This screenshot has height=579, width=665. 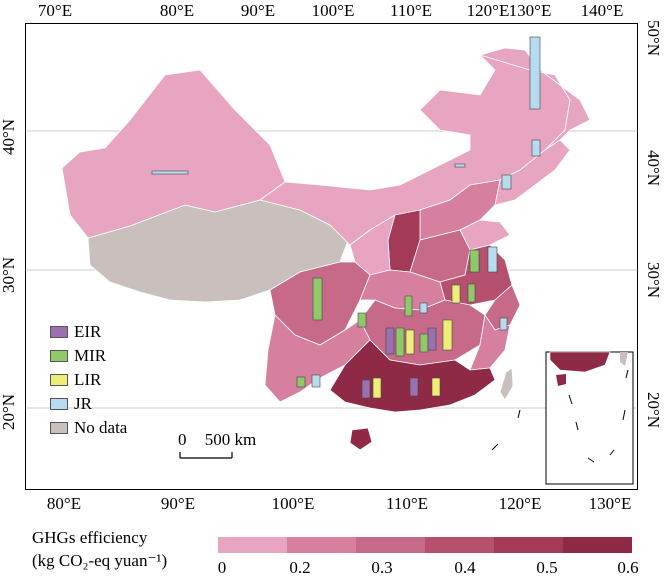 What do you see at coordinates (382, 567) in the screenshot?
I see `colorbar-tick-0-3: 0.3` at bounding box center [382, 567].